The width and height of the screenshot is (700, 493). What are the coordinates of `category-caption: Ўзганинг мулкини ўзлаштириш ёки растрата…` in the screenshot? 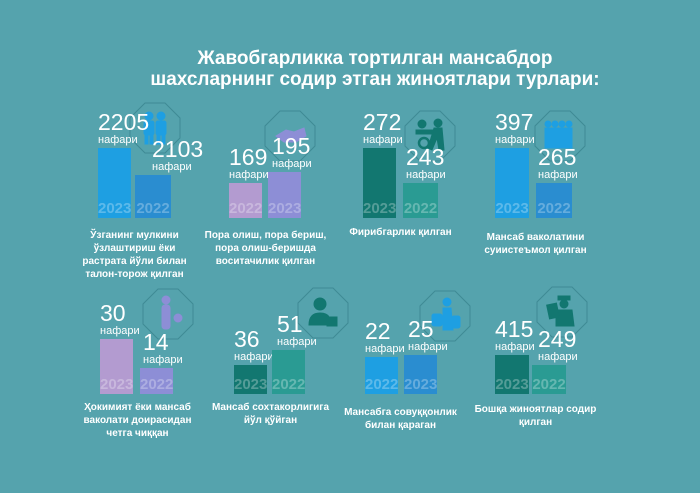 It's located at (134, 255).